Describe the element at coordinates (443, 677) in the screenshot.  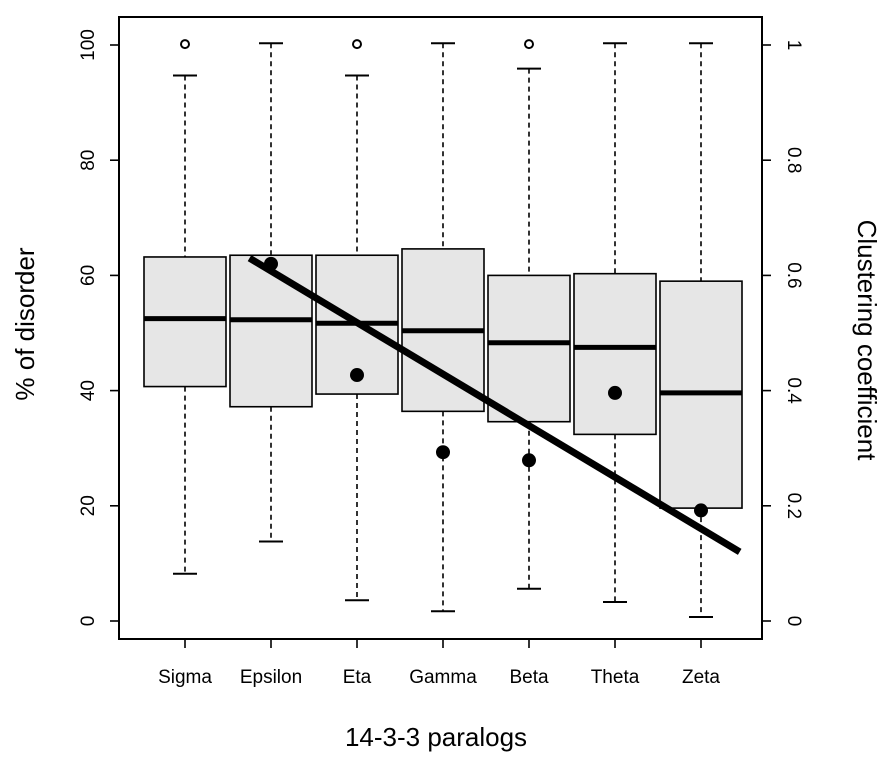
I see `category-label-gamma: Gamma` at that location.